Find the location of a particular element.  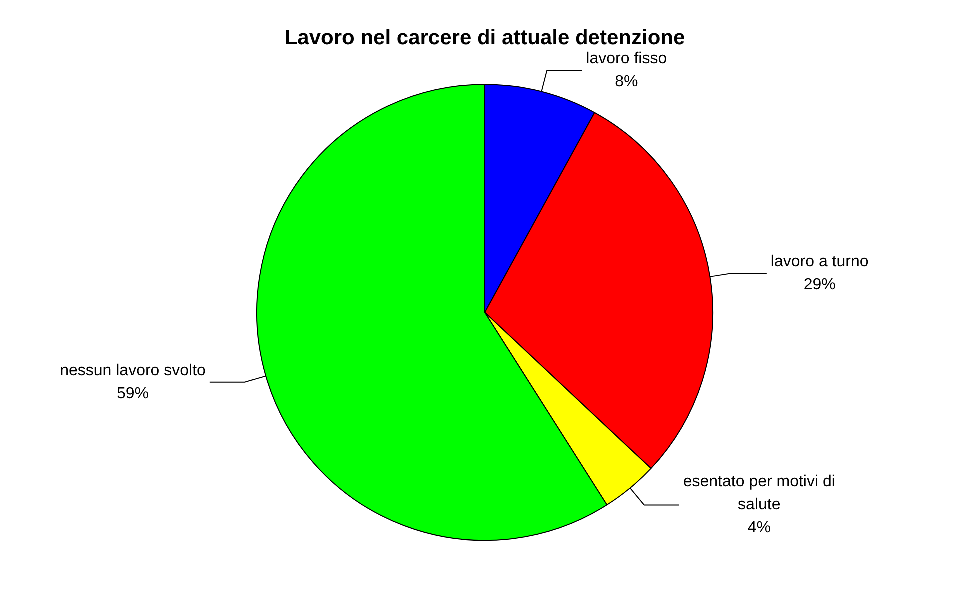

slice-label: nessun lavoro svolto is located at coordinates (133, 371).